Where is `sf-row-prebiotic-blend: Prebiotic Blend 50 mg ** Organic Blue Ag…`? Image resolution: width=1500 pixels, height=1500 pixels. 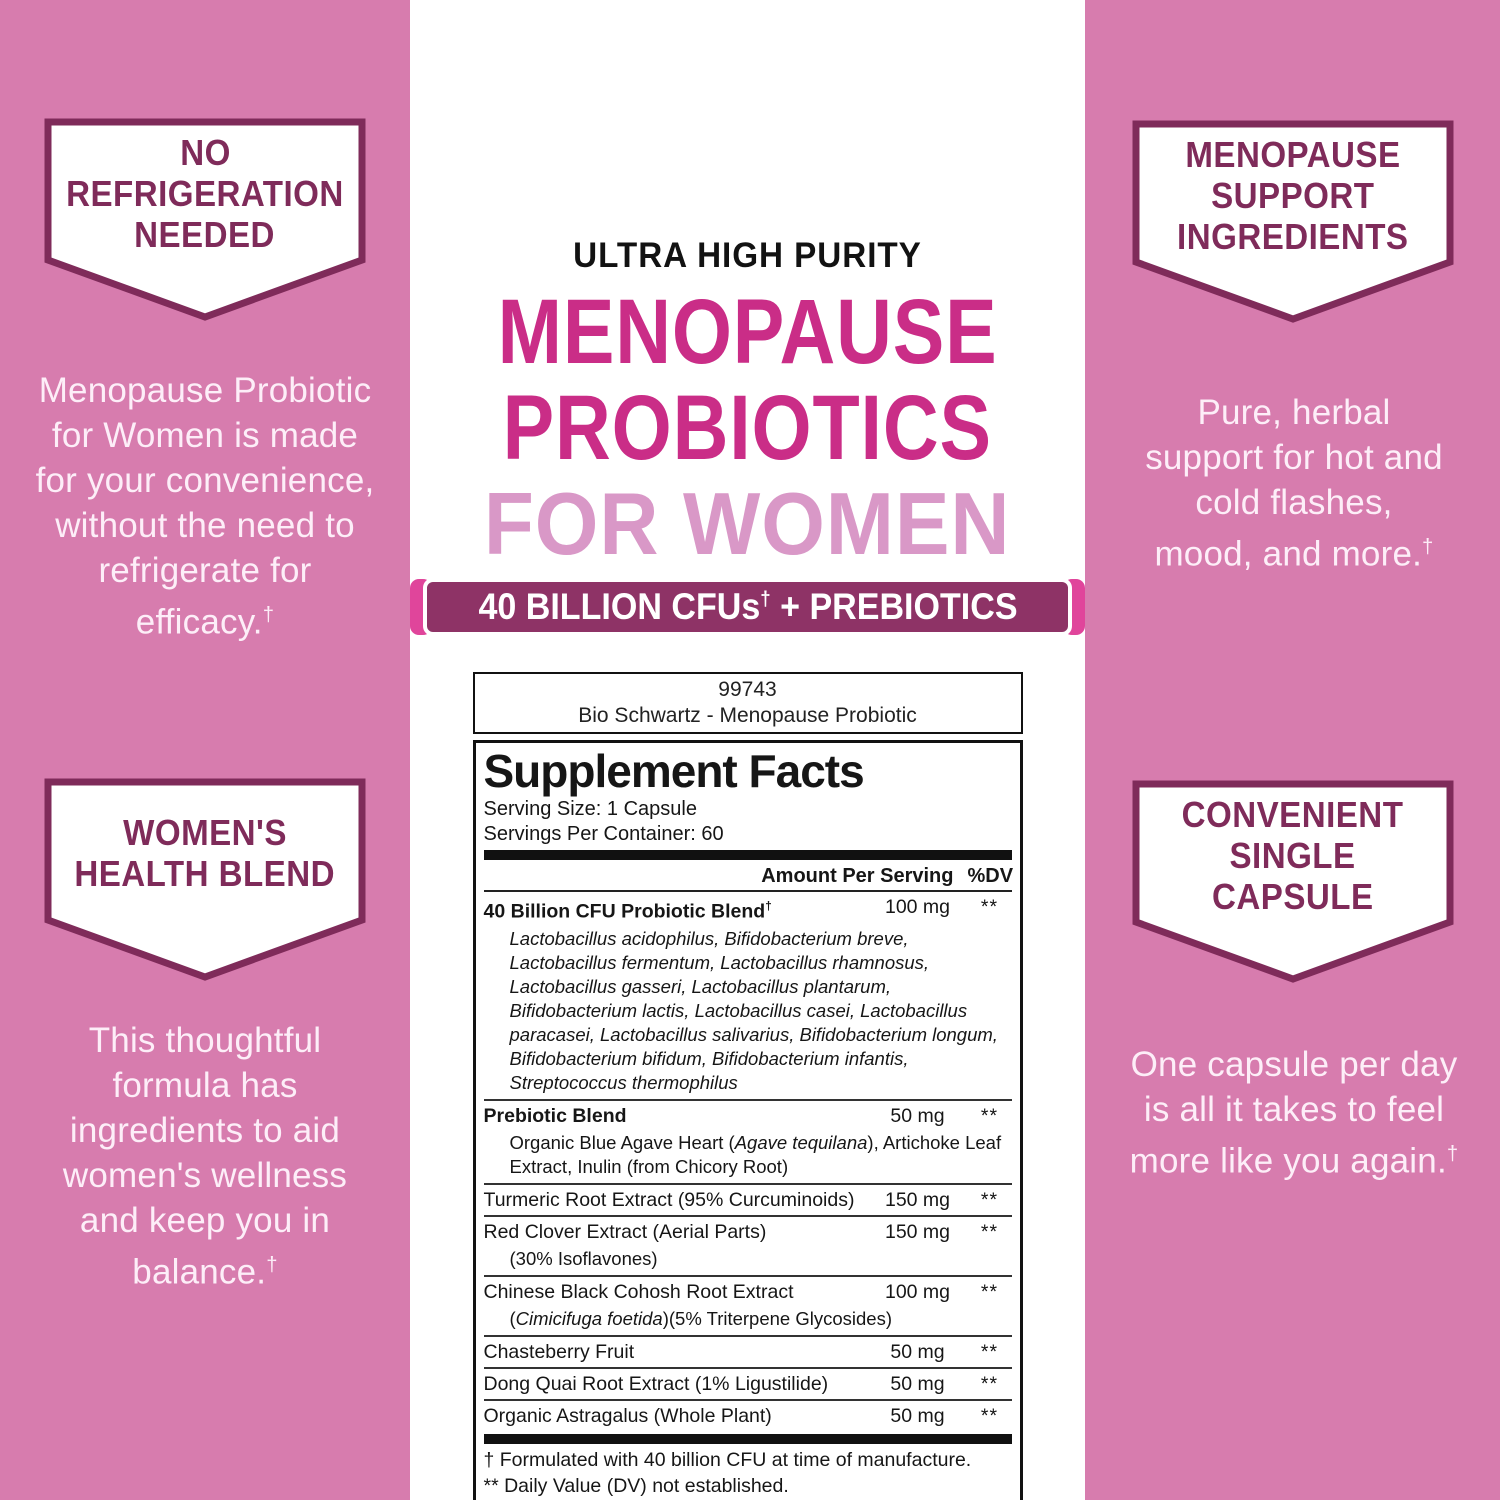 sf-row-prebiotic-blend: Prebiotic Blend 50 mg ** Organic Blue Ag… is located at coordinates (747, 1140).